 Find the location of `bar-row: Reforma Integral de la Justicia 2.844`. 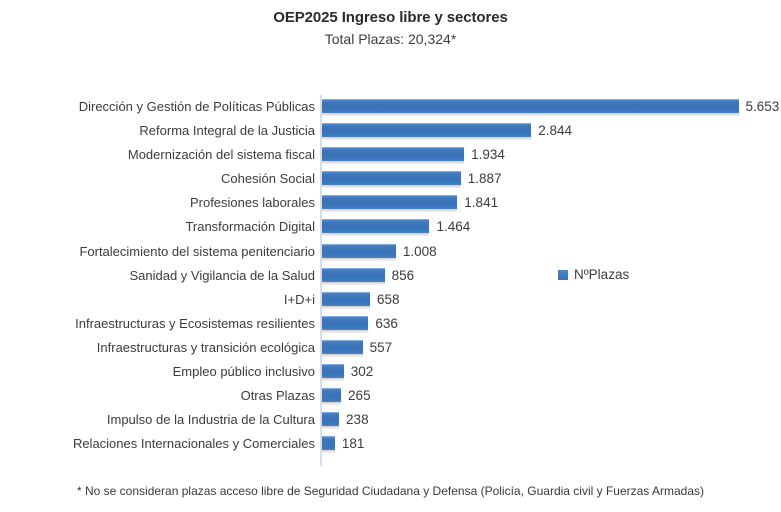

bar-row: Reforma Integral de la Justicia 2.844 is located at coordinates (390, 131).